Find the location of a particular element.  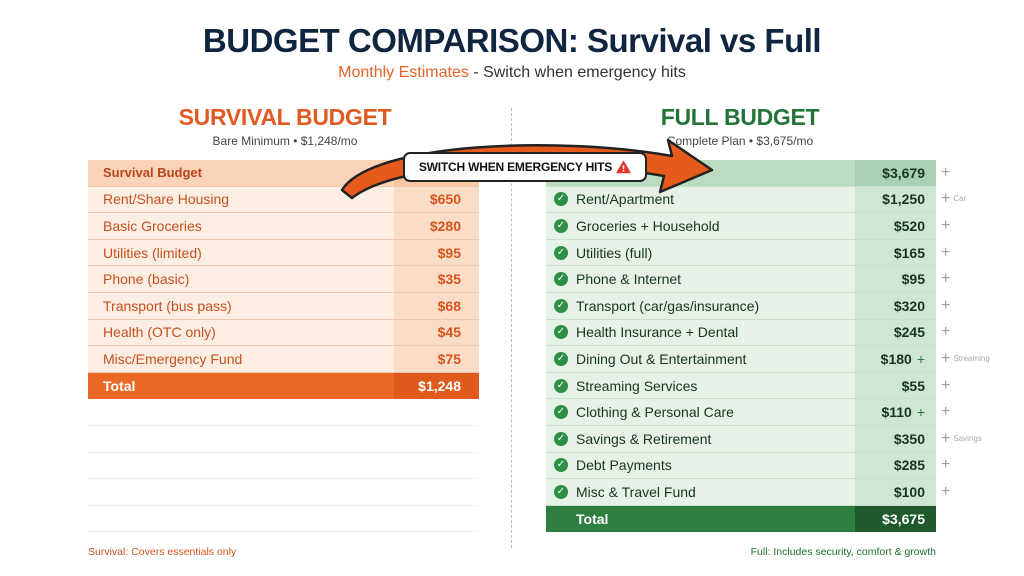

row-label: Transport (bus pass) is located at coordinates (167, 305).